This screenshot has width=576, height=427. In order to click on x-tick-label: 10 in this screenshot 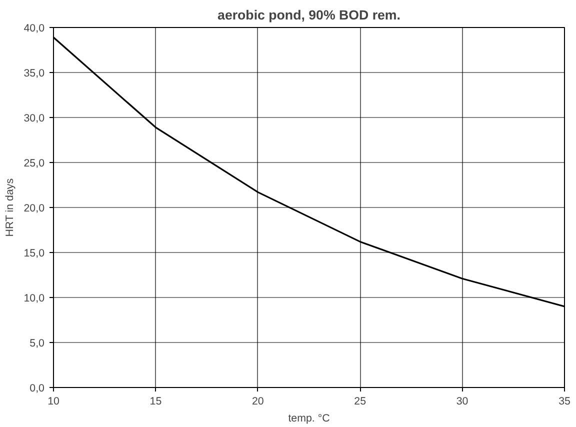, I will do `click(54, 402)`.